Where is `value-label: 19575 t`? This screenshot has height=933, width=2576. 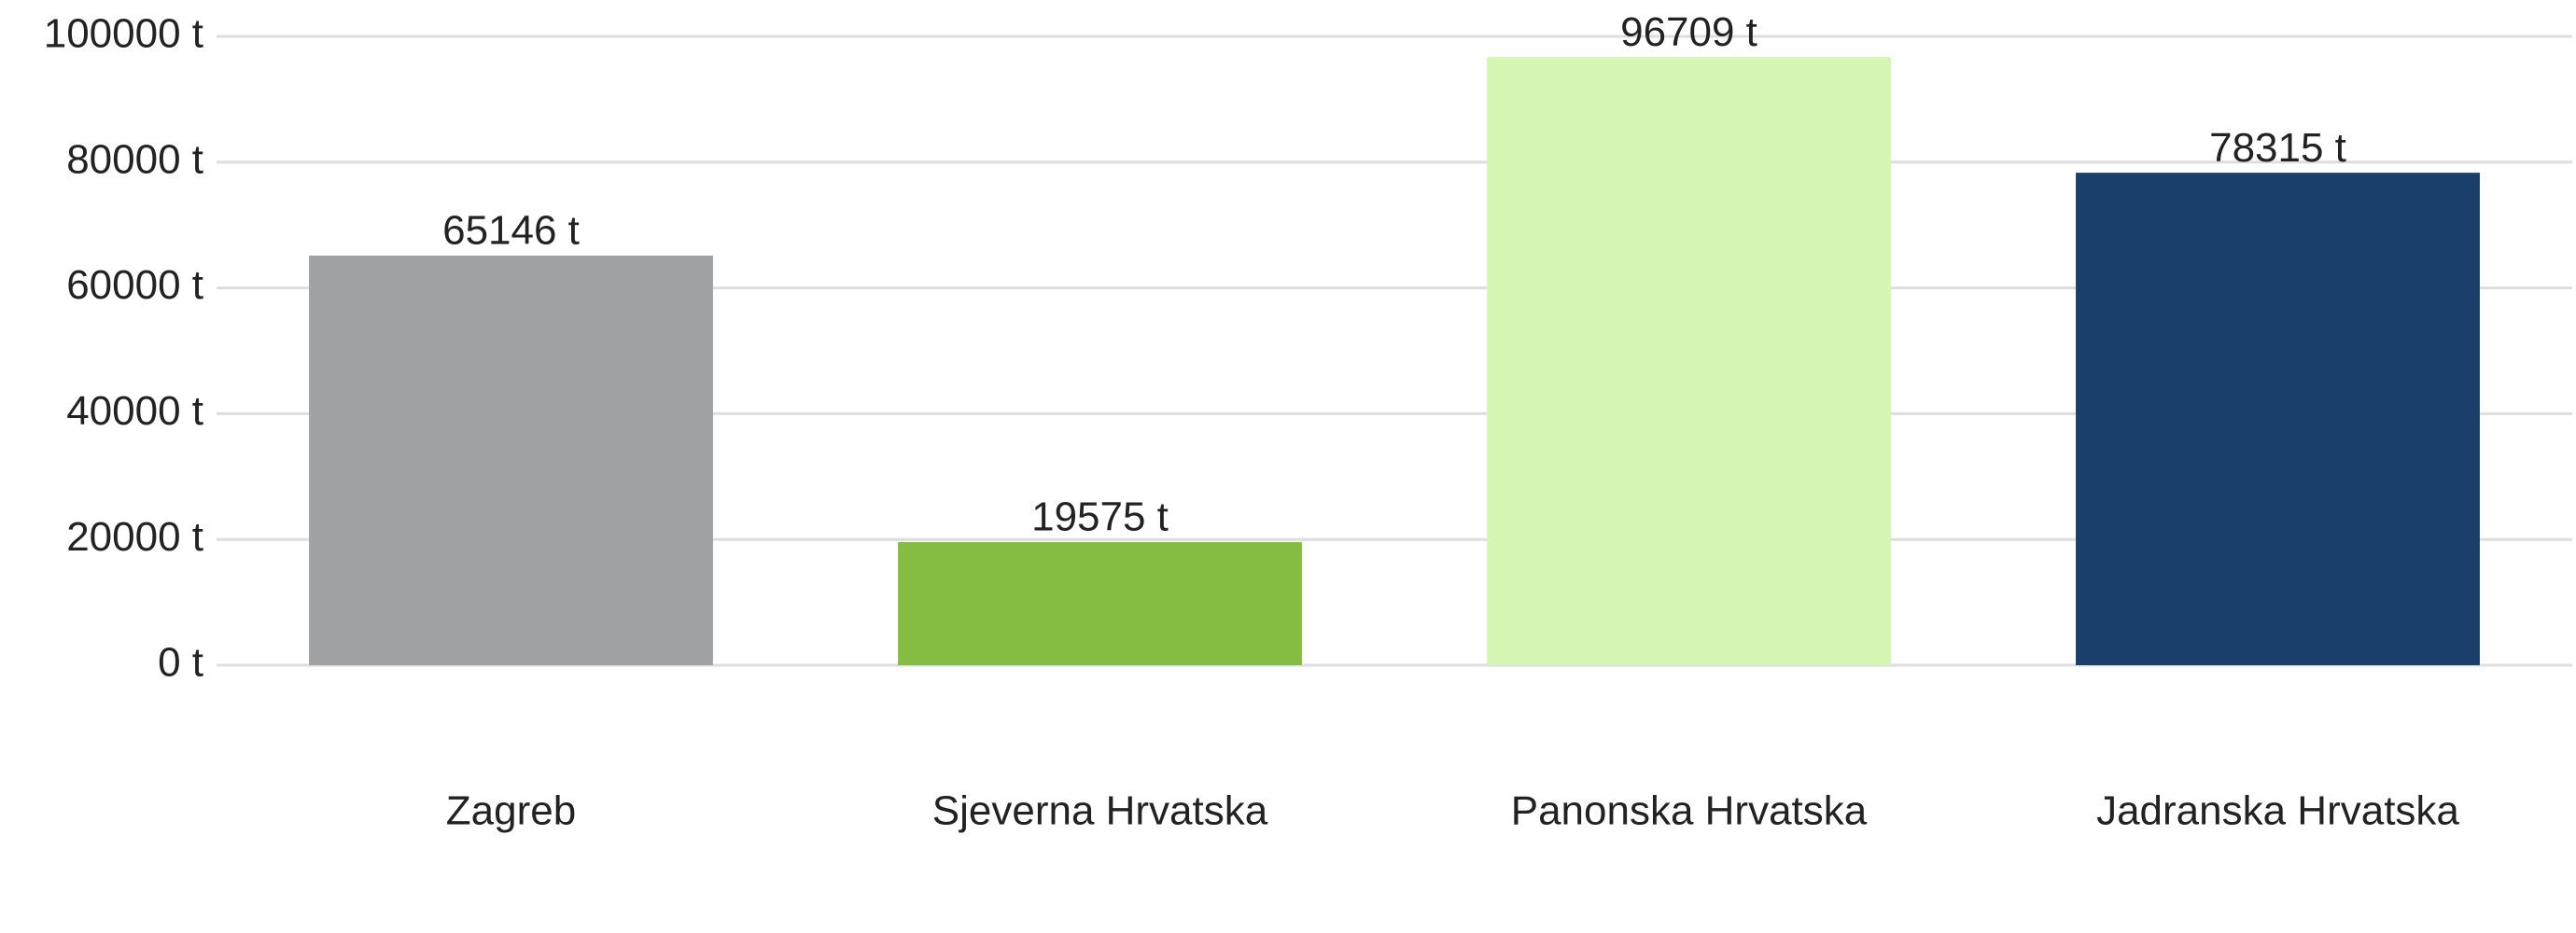
value-label: 19575 t is located at coordinates (1100, 517).